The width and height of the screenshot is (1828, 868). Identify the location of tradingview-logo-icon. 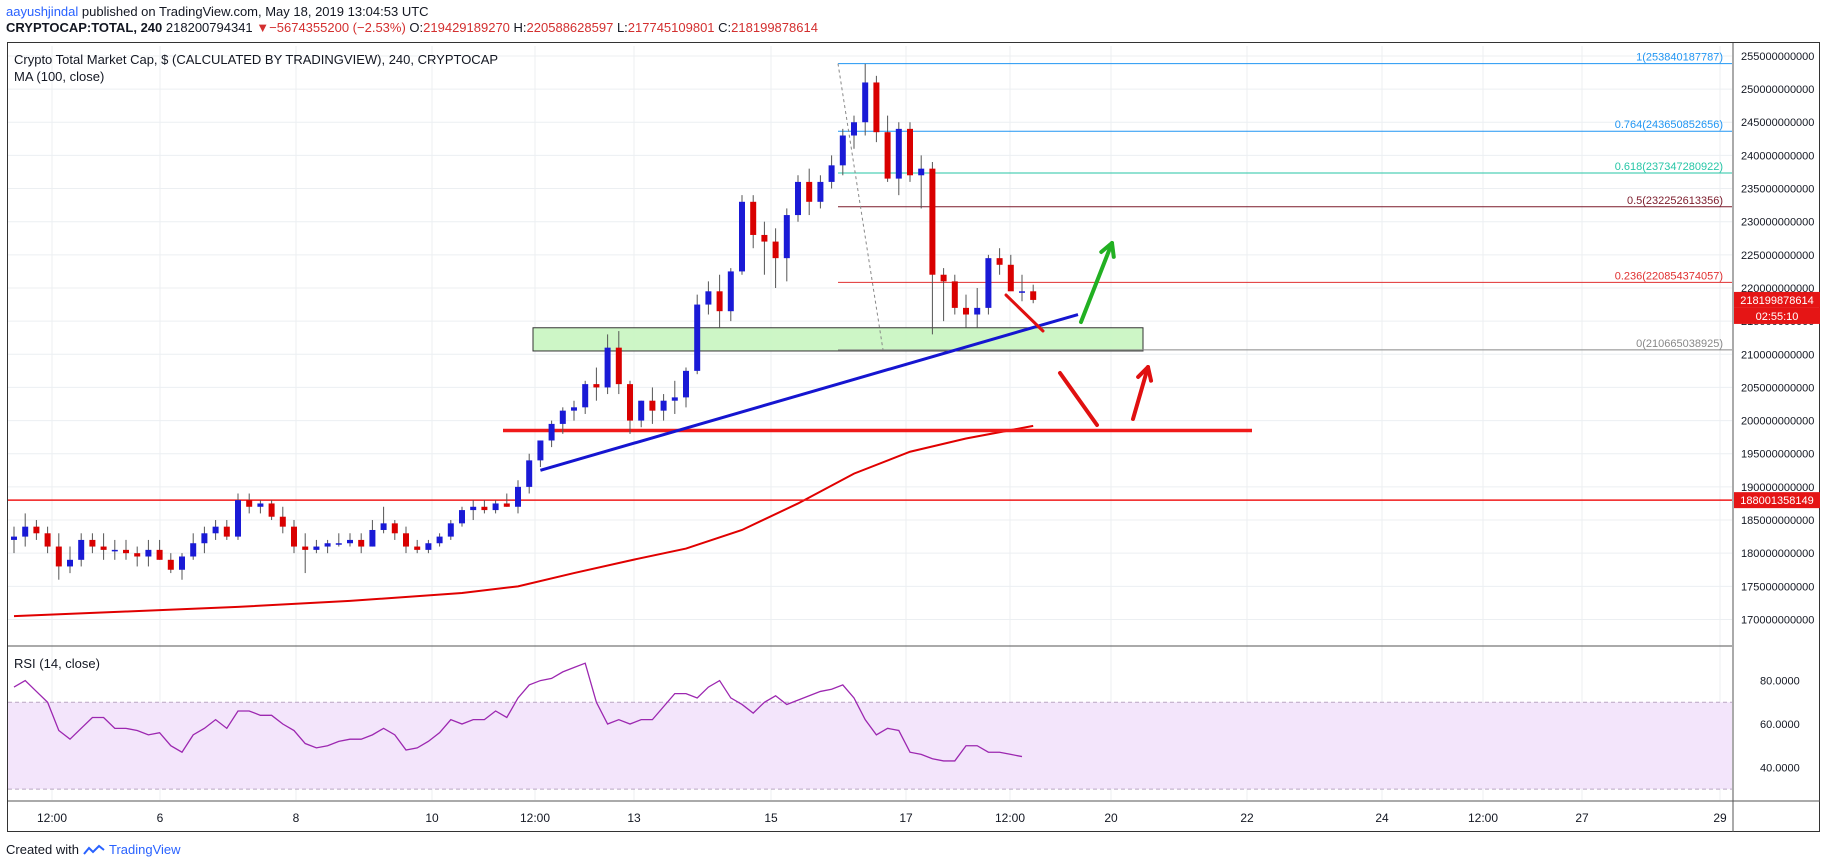
(94, 849).